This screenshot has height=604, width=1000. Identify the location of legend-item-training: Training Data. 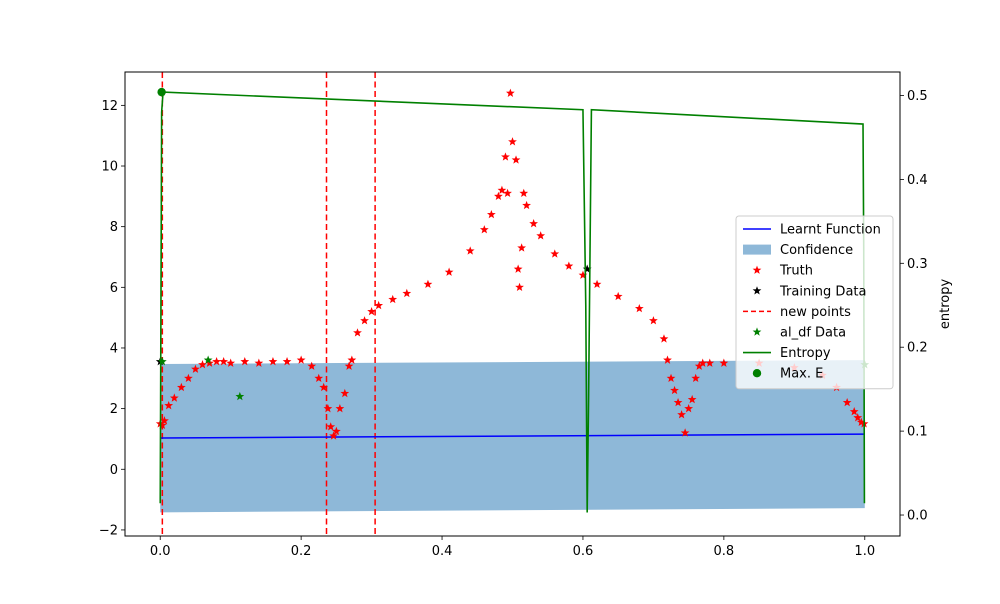
(809, 291).